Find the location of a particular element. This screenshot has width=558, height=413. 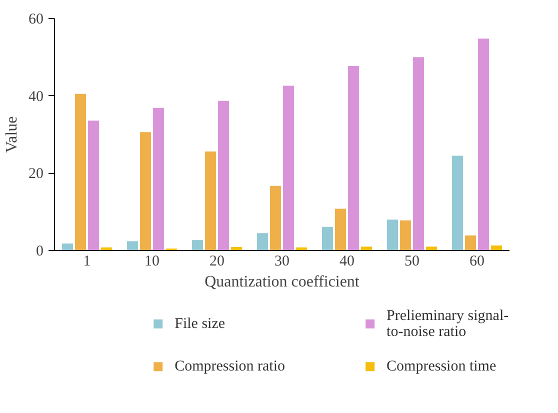

x-tick-label: 1 is located at coordinates (87, 262).